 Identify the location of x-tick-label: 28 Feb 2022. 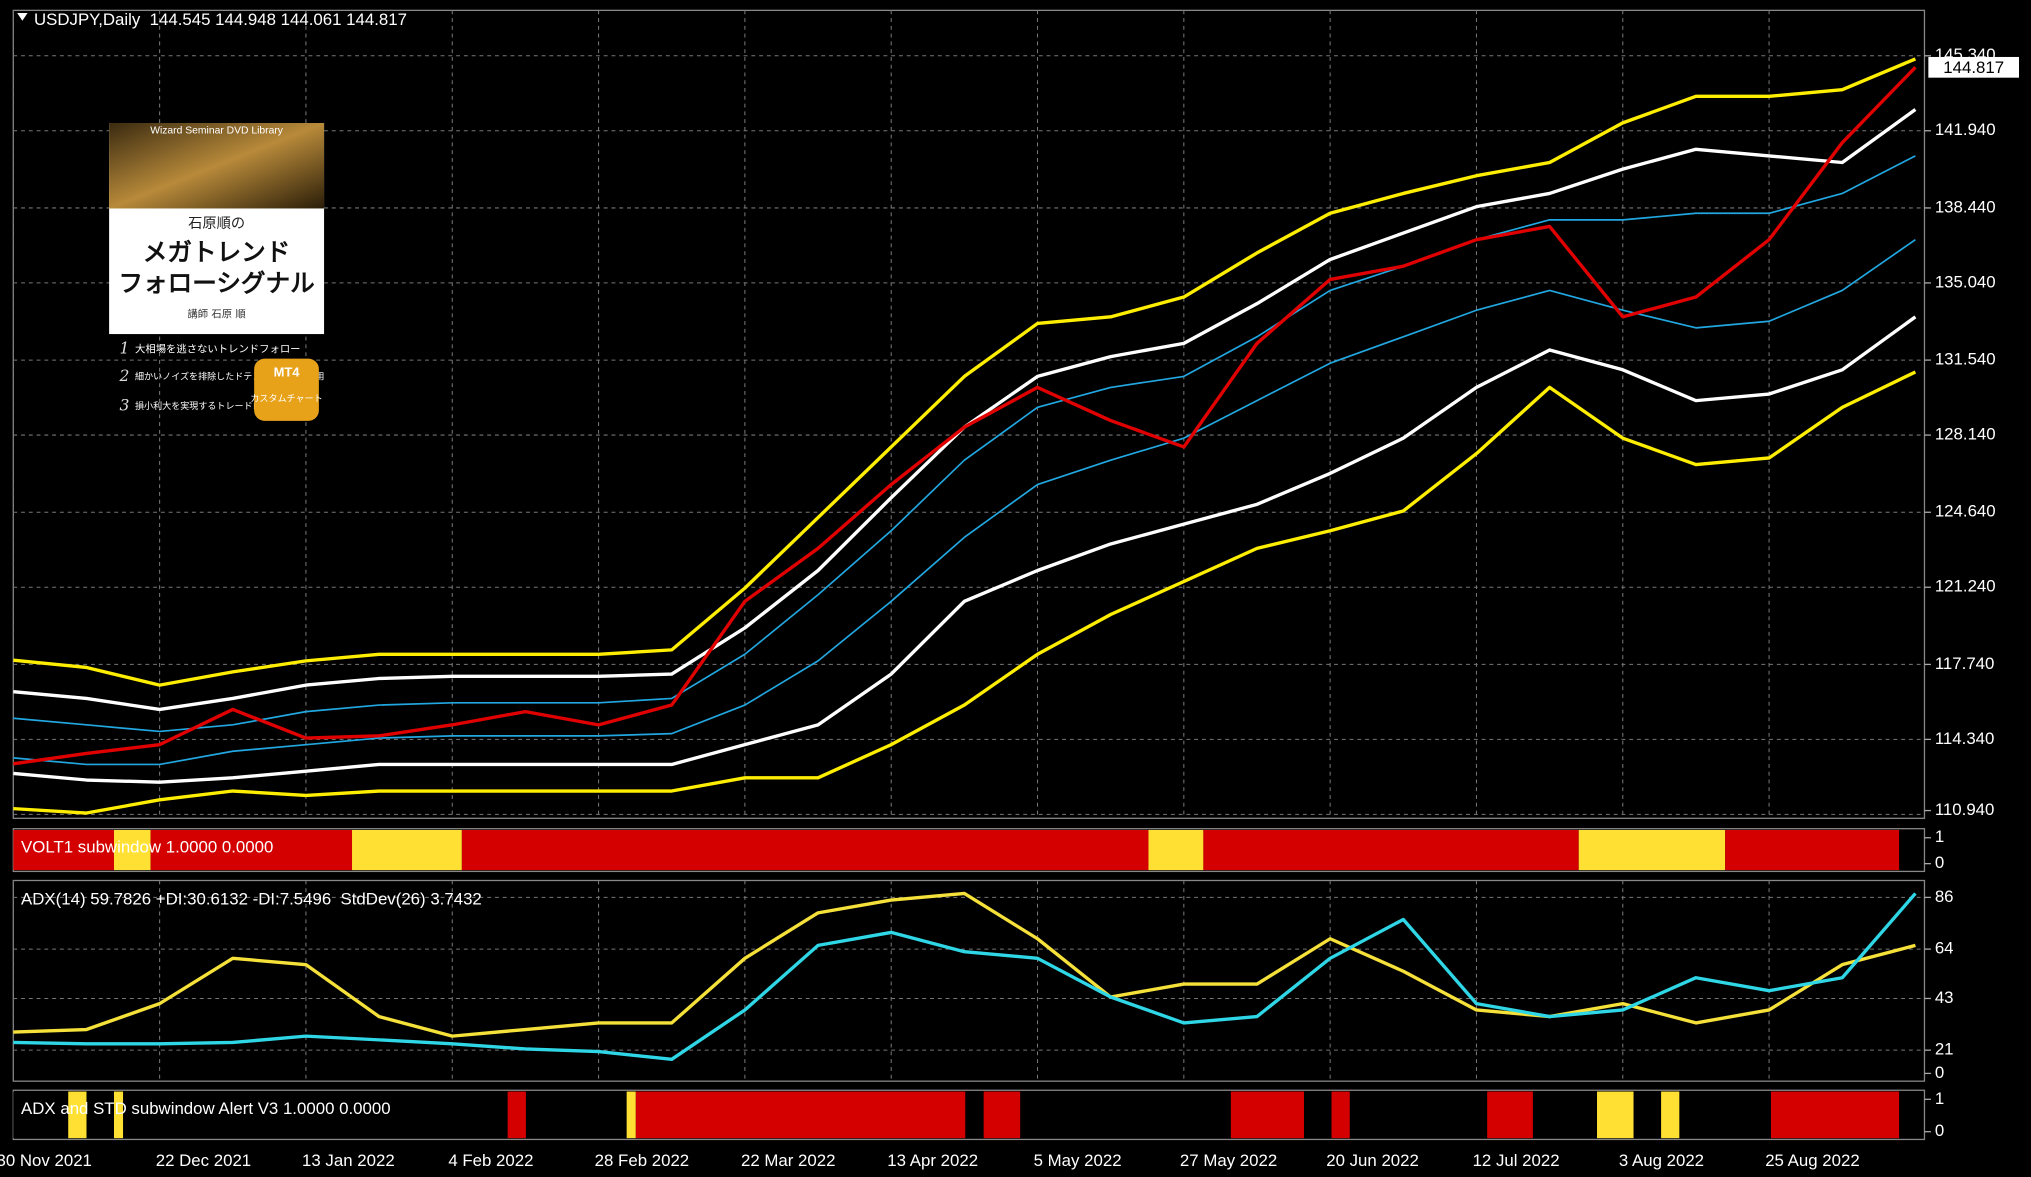
(642, 1160).